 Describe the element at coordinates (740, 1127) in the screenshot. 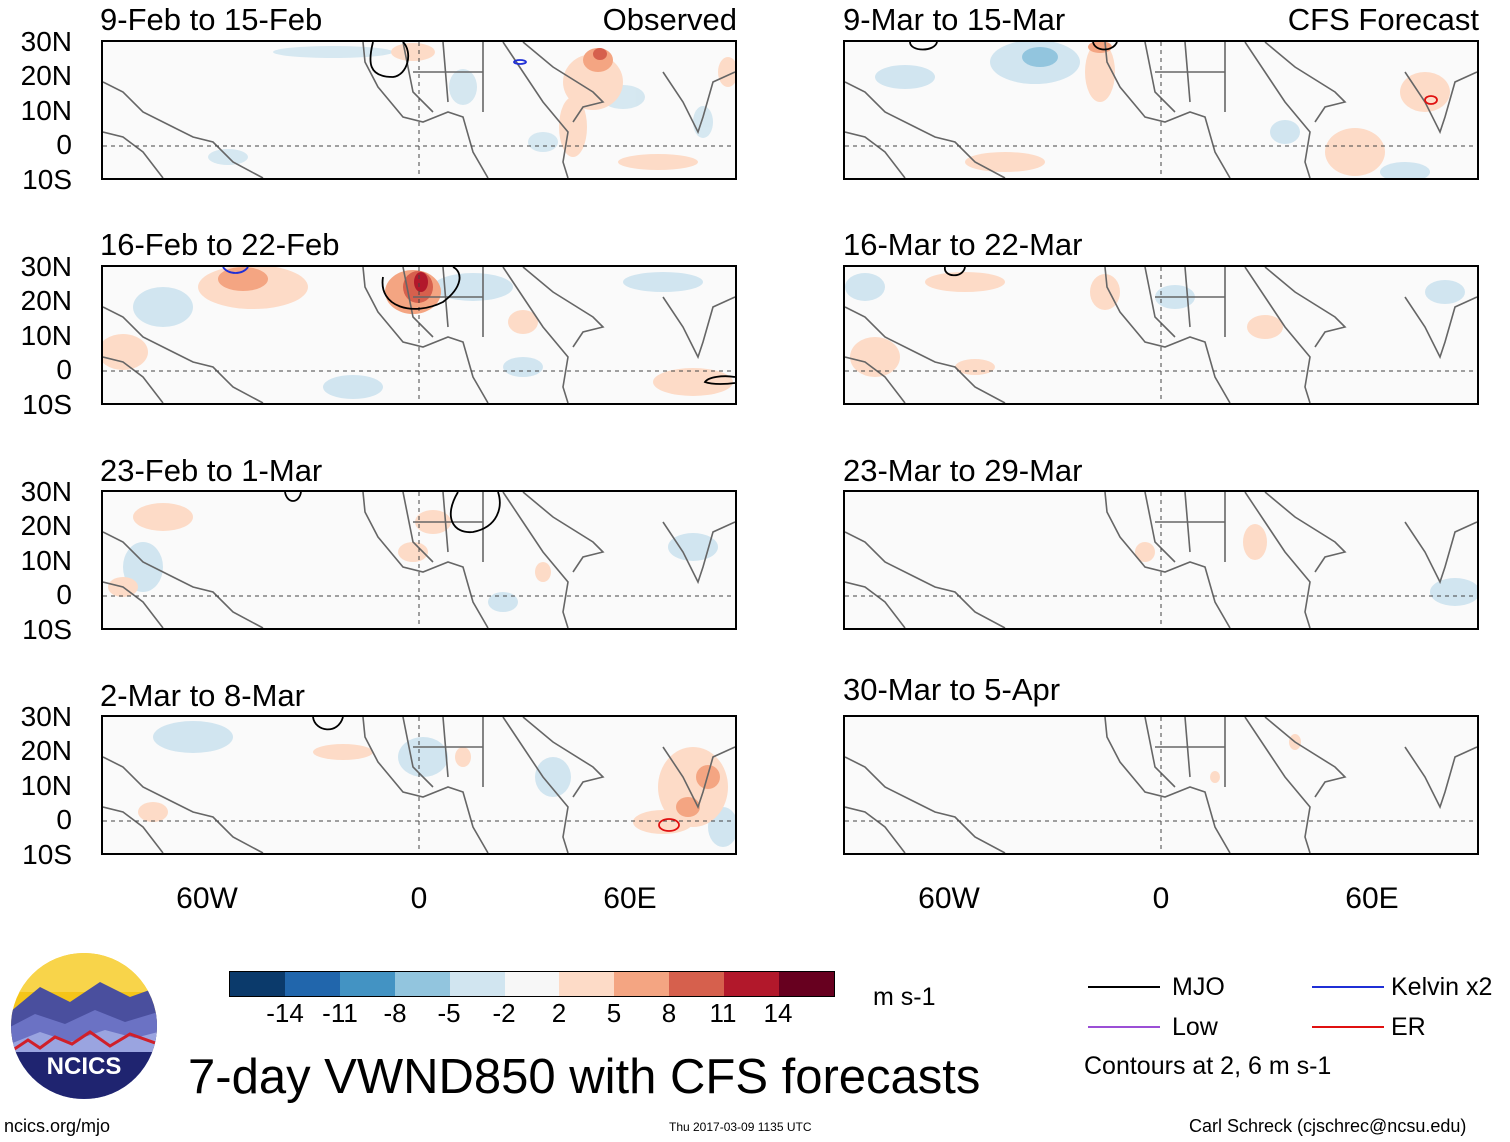

I see `footer-timestamp: Thu 2017-03-09 1135 UTC` at that location.